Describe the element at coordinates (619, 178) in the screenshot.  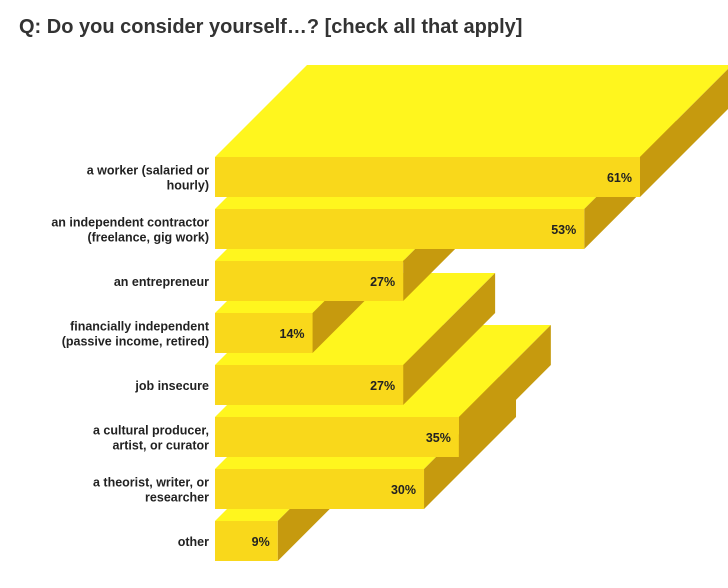
I see `value-label: 61%` at that location.